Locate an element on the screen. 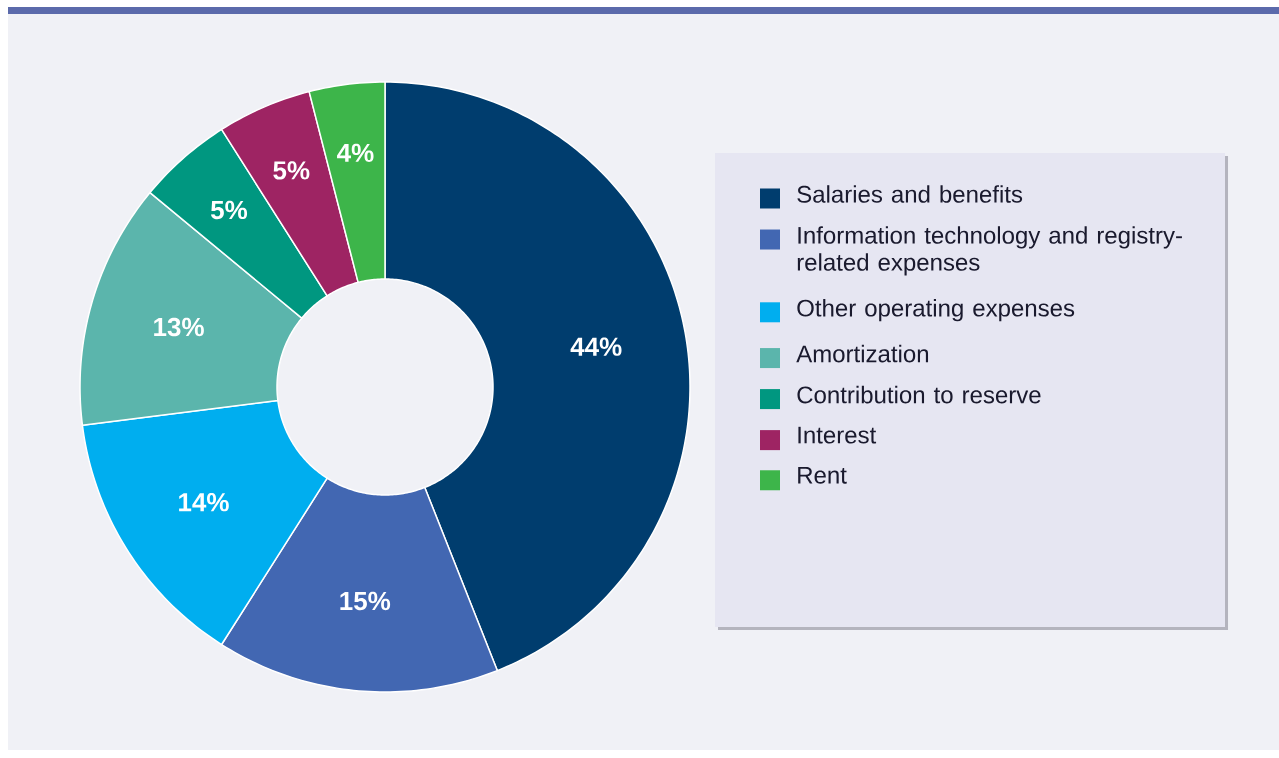 This screenshot has width=1279, height=758. legend-label: Interest is located at coordinates (837, 435).